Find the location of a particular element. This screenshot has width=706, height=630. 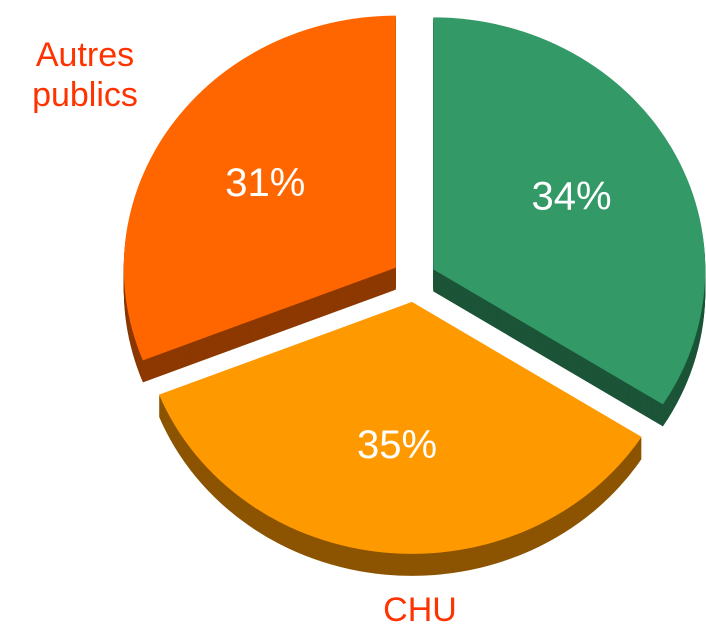

category-label: CHU is located at coordinates (420, 610).